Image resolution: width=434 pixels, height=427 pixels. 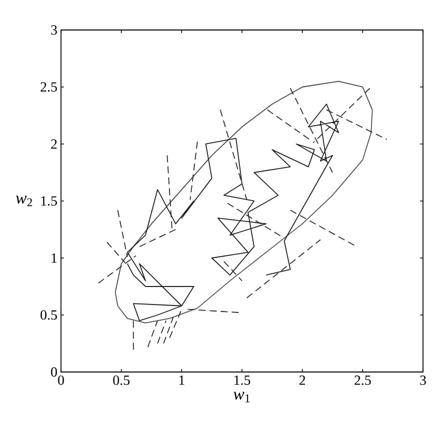 I want to click on y-tick-label: 2, so click(x=54, y=144).